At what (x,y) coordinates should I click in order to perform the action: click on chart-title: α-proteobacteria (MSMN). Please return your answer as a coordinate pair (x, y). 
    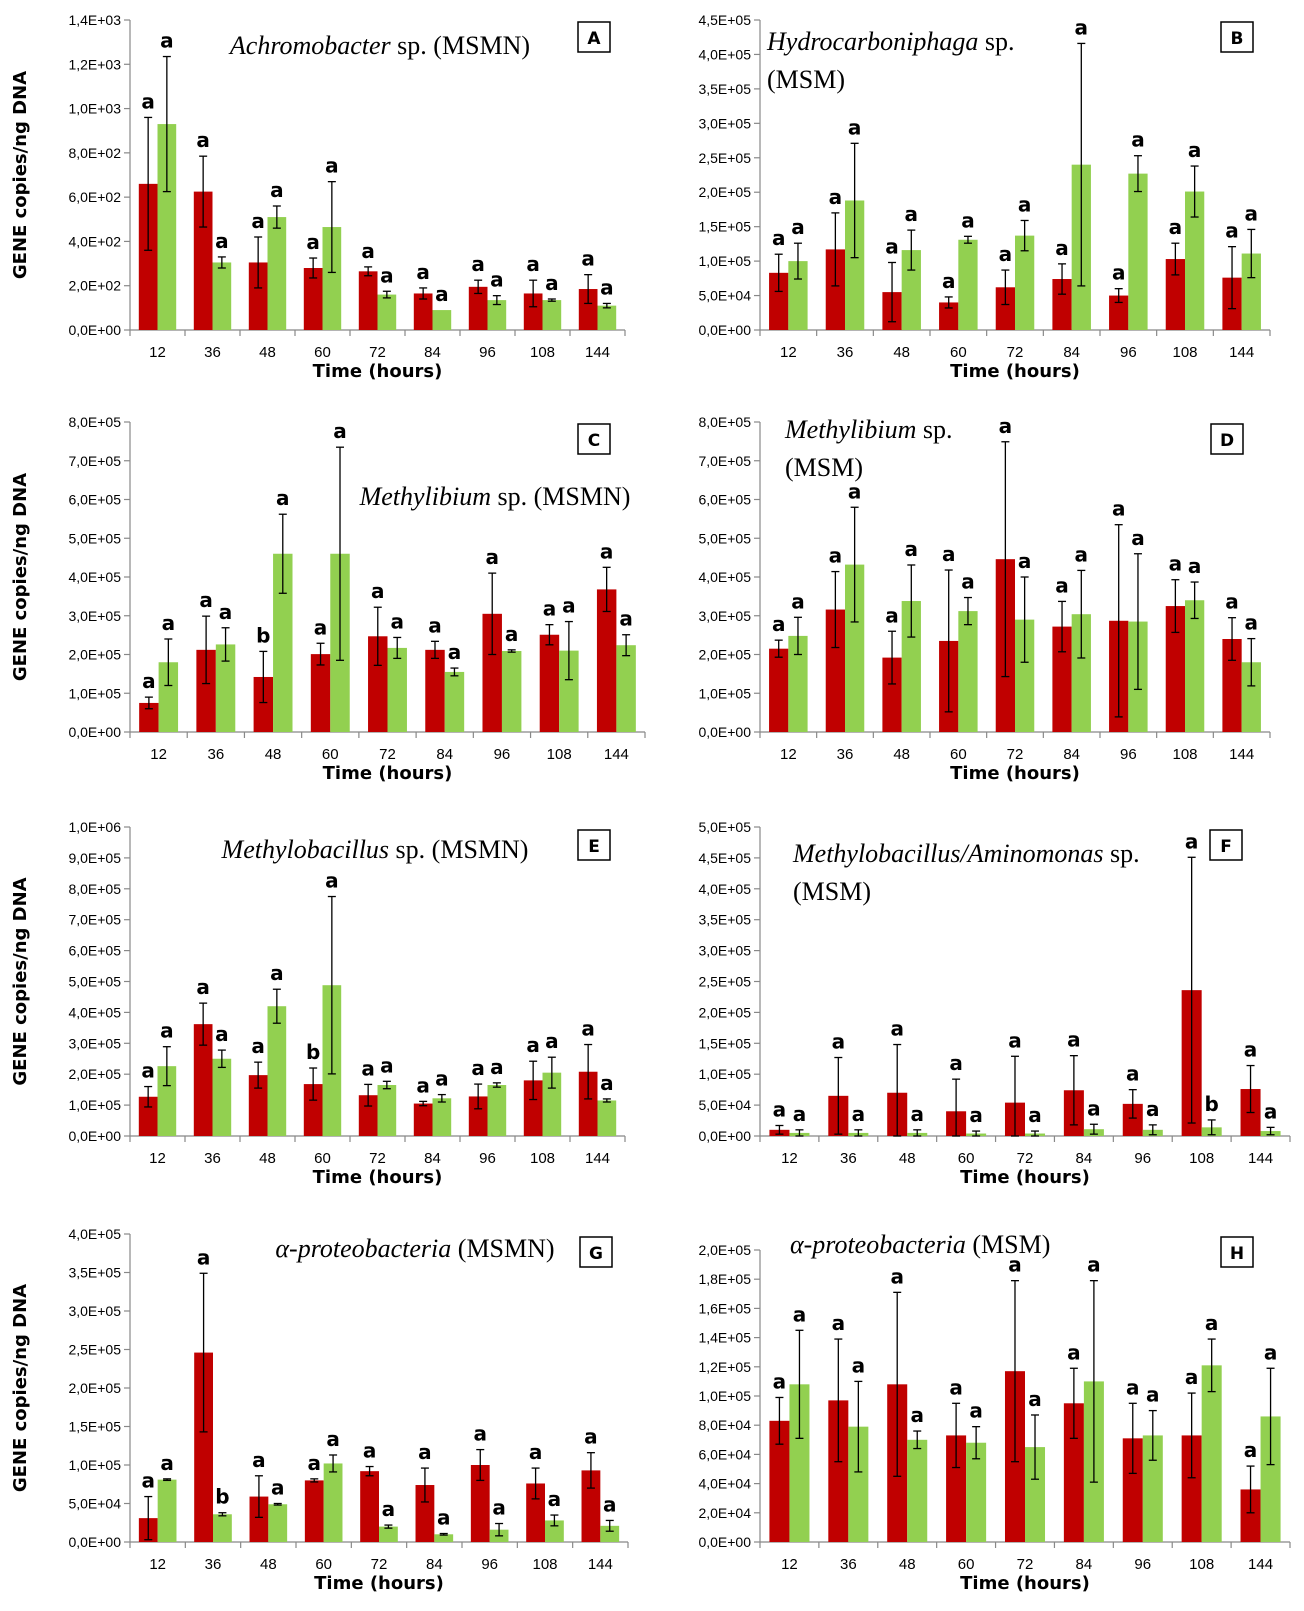
    Looking at the image, I should click on (414, 1248).